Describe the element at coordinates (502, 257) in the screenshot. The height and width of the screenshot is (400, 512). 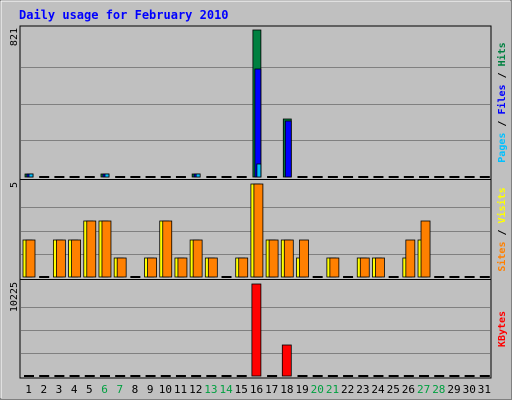
I see `legend-item-sites: Sites` at that location.